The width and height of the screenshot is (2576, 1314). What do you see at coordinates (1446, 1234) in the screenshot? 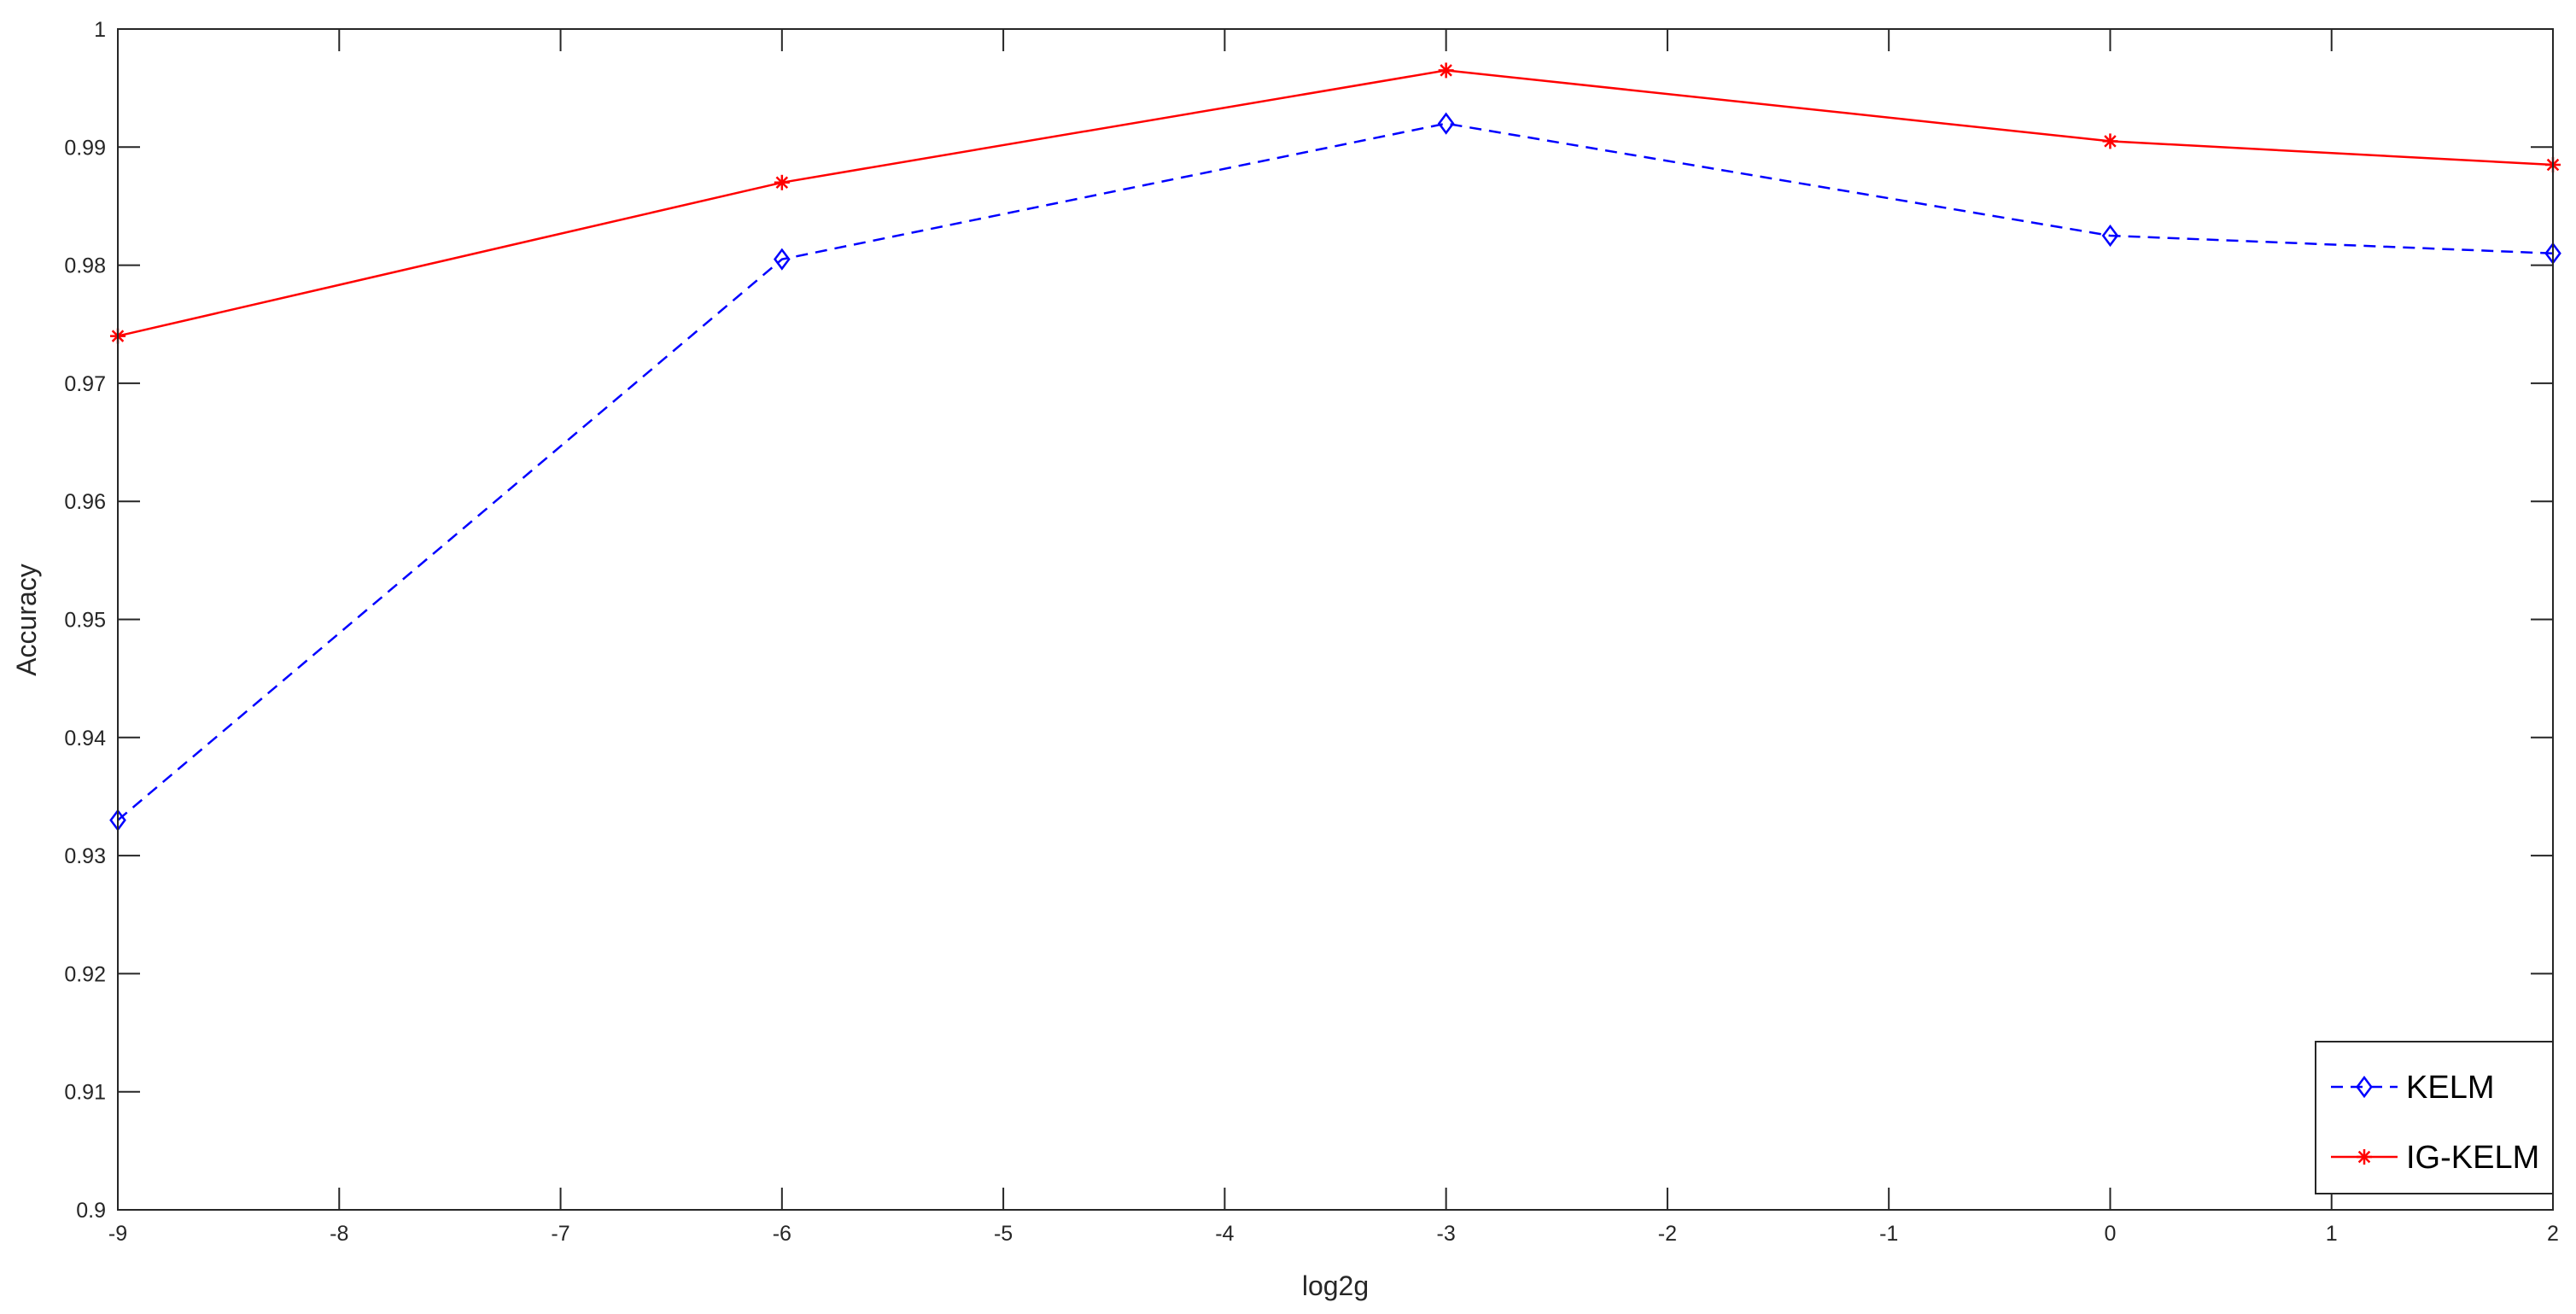
I see `x-tick-label: -3` at bounding box center [1446, 1234].